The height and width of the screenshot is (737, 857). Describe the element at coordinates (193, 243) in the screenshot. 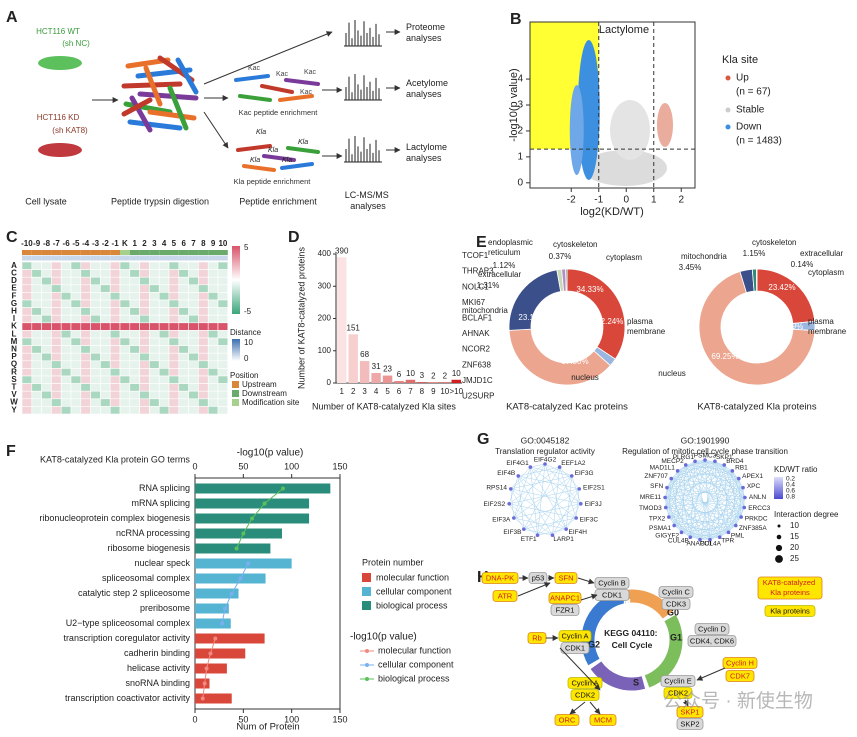

I see `column-label: 7` at that location.